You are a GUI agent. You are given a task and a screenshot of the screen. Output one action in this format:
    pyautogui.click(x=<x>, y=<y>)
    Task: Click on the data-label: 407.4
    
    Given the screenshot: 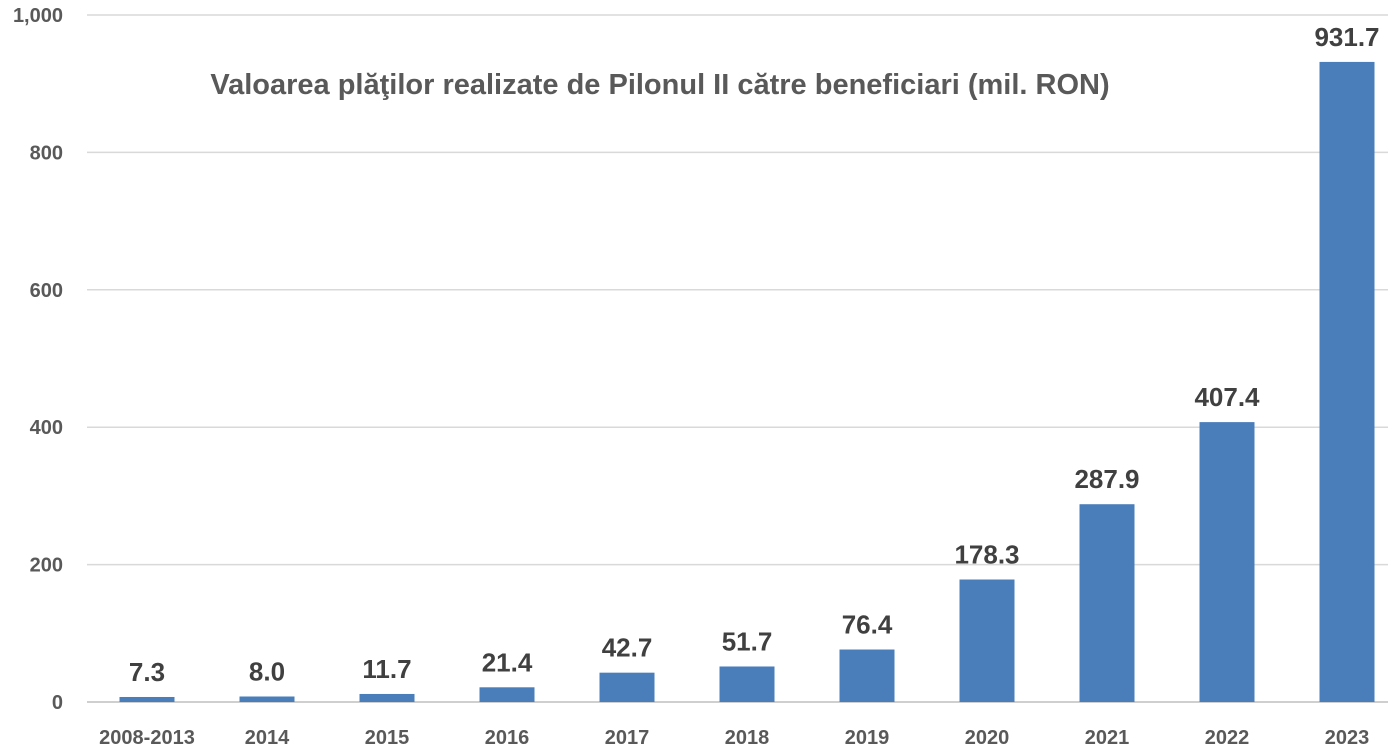 What is the action you would take?
    pyautogui.click(x=1227, y=397)
    